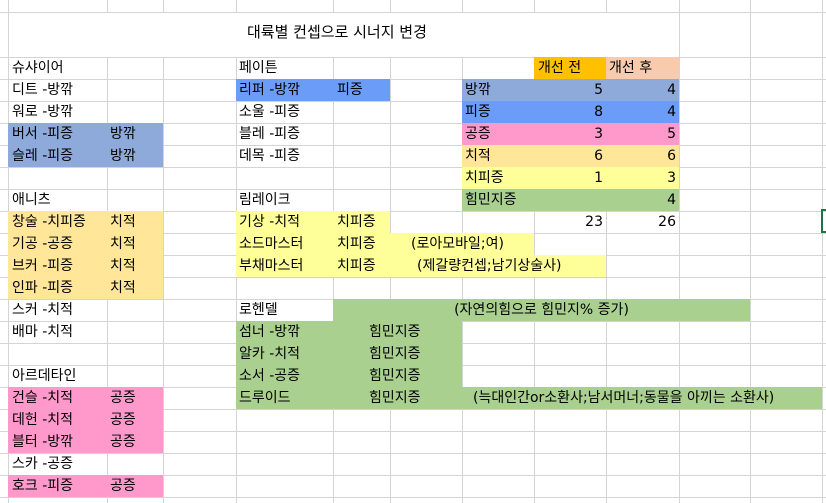 This screenshot has width=826, height=503. I want to click on note-cell: (제갈량컨셉;남기상술사), so click(489, 266).